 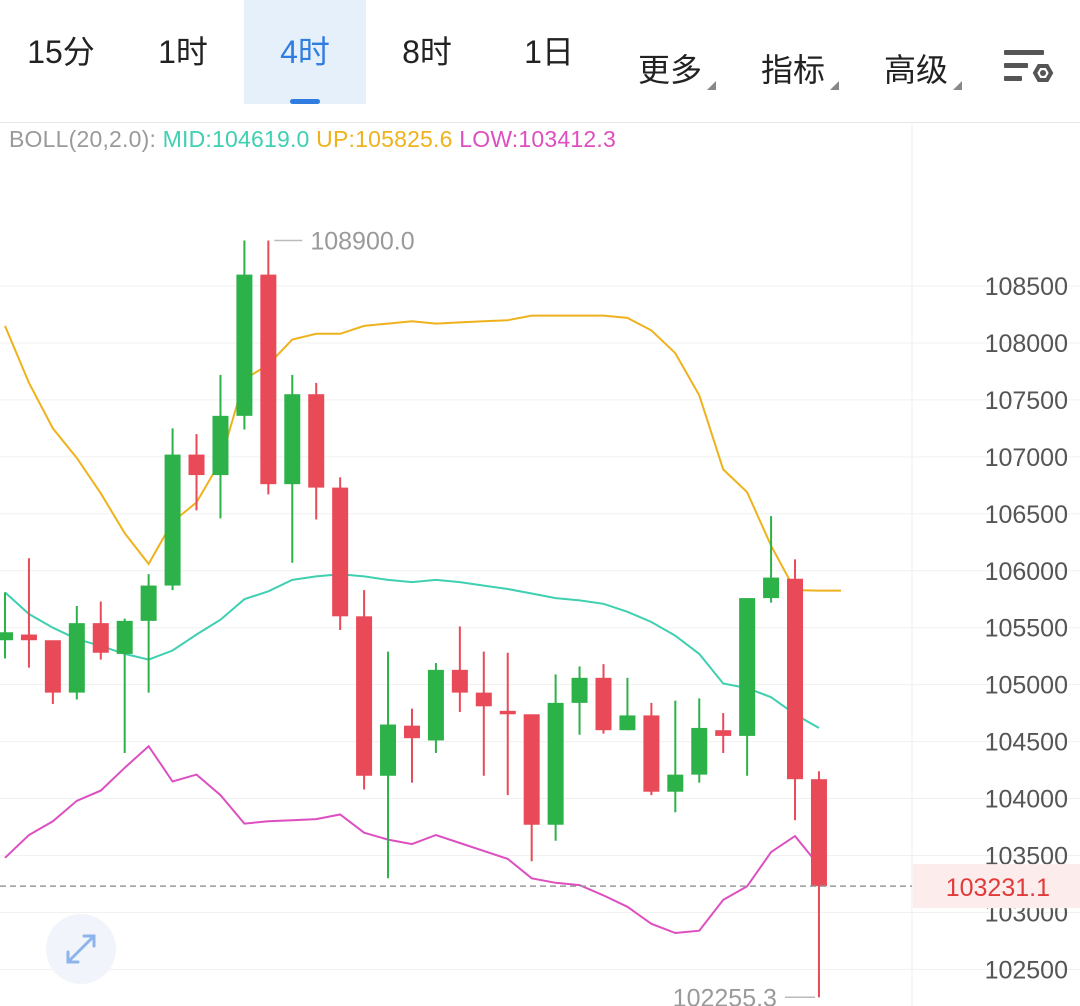 I want to click on high-annotation: 108900.0, so click(x=362, y=241).